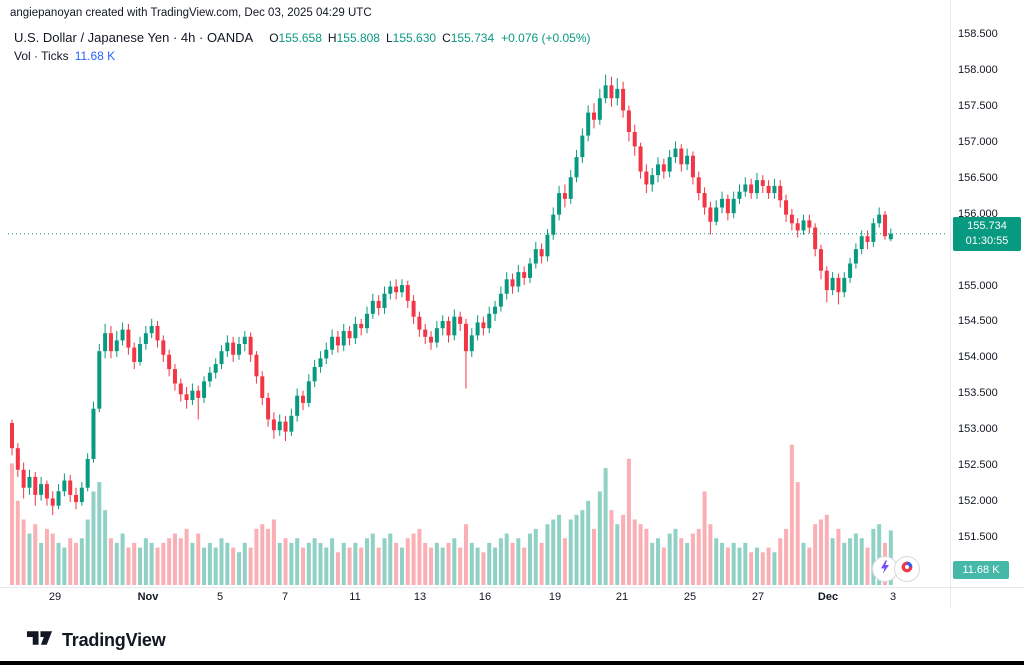 The width and height of the screenshot is (1024, 665). Describe the element at coordinates (332, 38) in the screenshot. I see `high-label: H` at that location.